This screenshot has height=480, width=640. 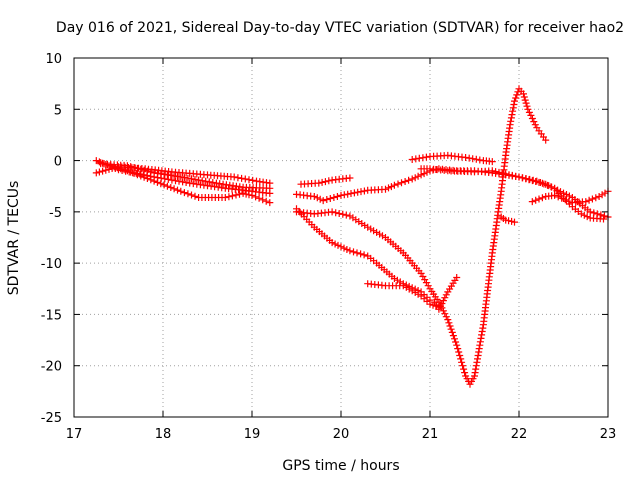 I want to click on x-tick-label: 18, so click(x=163, y=434).